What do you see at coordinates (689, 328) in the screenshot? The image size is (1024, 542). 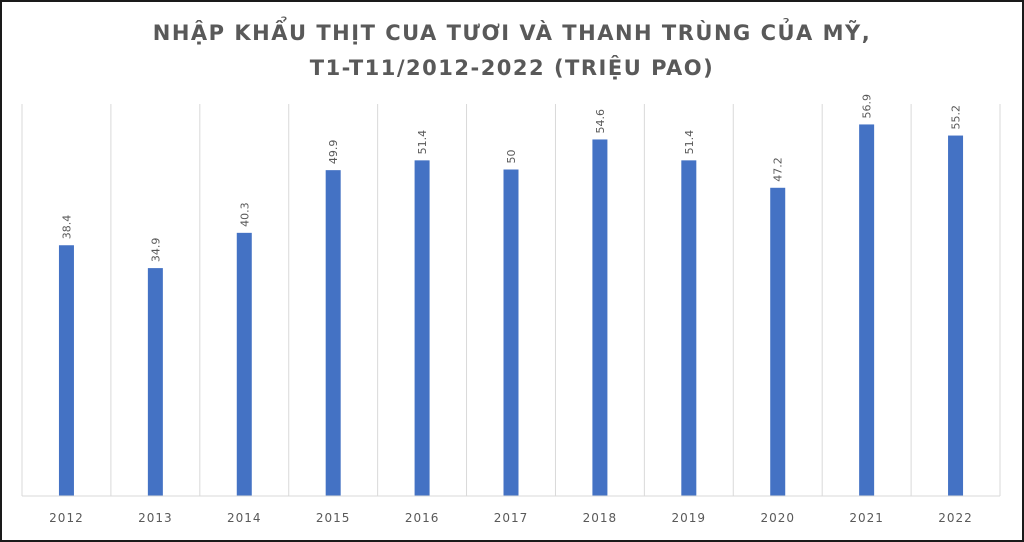 I see `bar-2019` at bounding box center [689, 328].